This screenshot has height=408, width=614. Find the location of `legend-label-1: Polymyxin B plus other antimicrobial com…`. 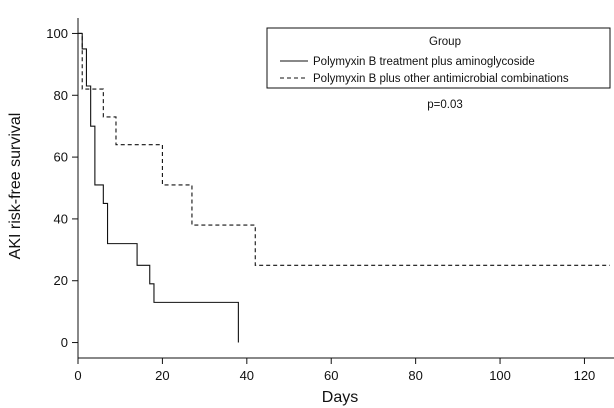

legend-label-1: Polymyxin B plus other antimicrobial com… is located at coordinates (441, 79).